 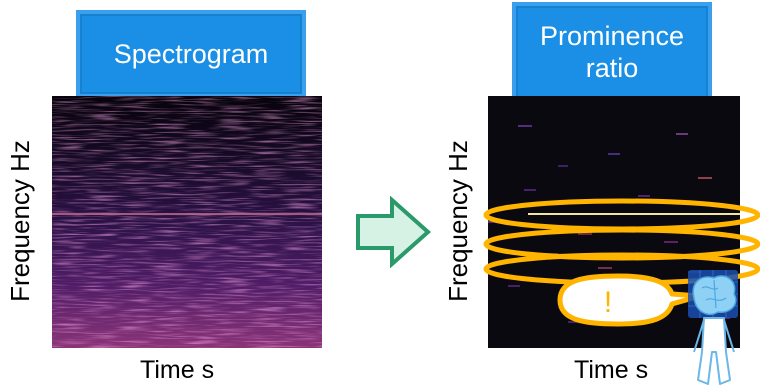 What do you see at coordinates (458, 221) in the screenshot?
I see `prominence-y-axis-label: Frequency Hz` at bounding box center [458, 221].